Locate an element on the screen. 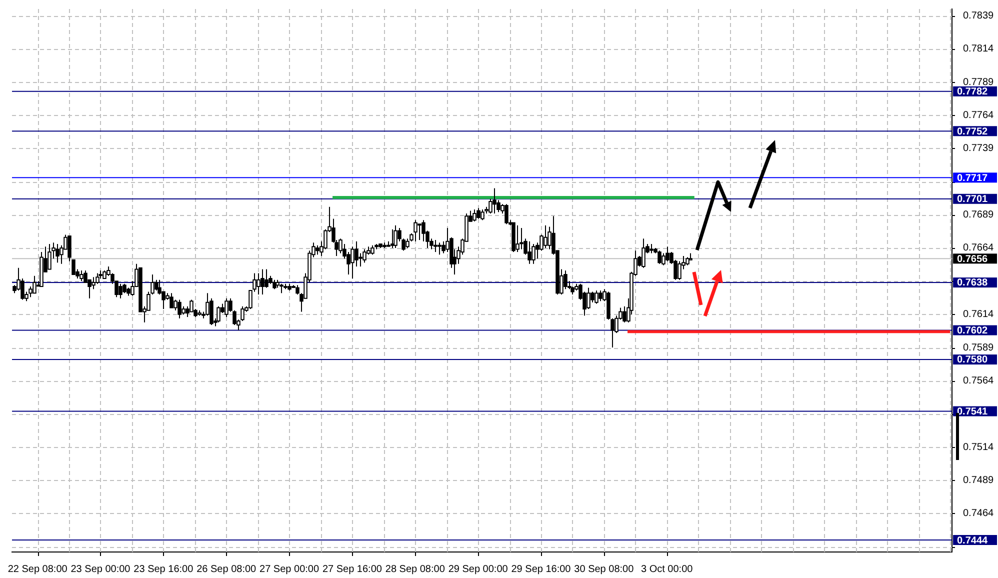 This screenshot has height=578, width=998. x-tick-label: 26 Sep 08:00 is located at coordinates (226, 569).